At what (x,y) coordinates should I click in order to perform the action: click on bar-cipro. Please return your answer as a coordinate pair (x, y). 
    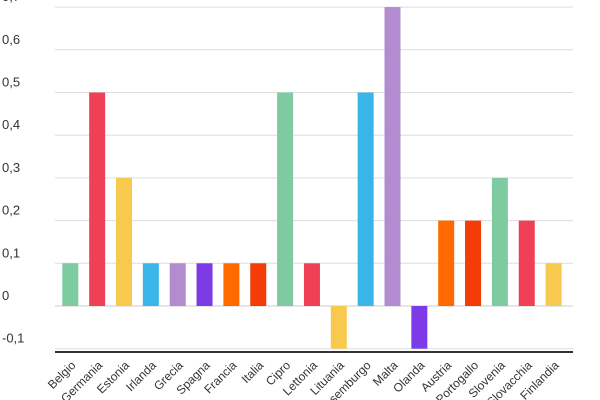
    Looking at the image, I should click on (285, 199).